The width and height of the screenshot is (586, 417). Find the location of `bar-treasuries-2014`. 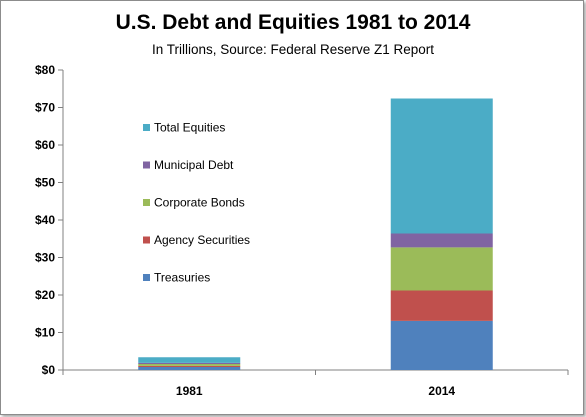

bar-treasuries-2014 is located at coordinates (441, 345).